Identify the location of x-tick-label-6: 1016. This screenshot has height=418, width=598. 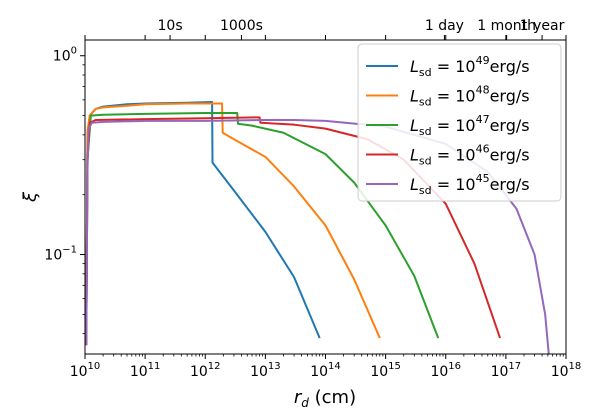
(445, 370).